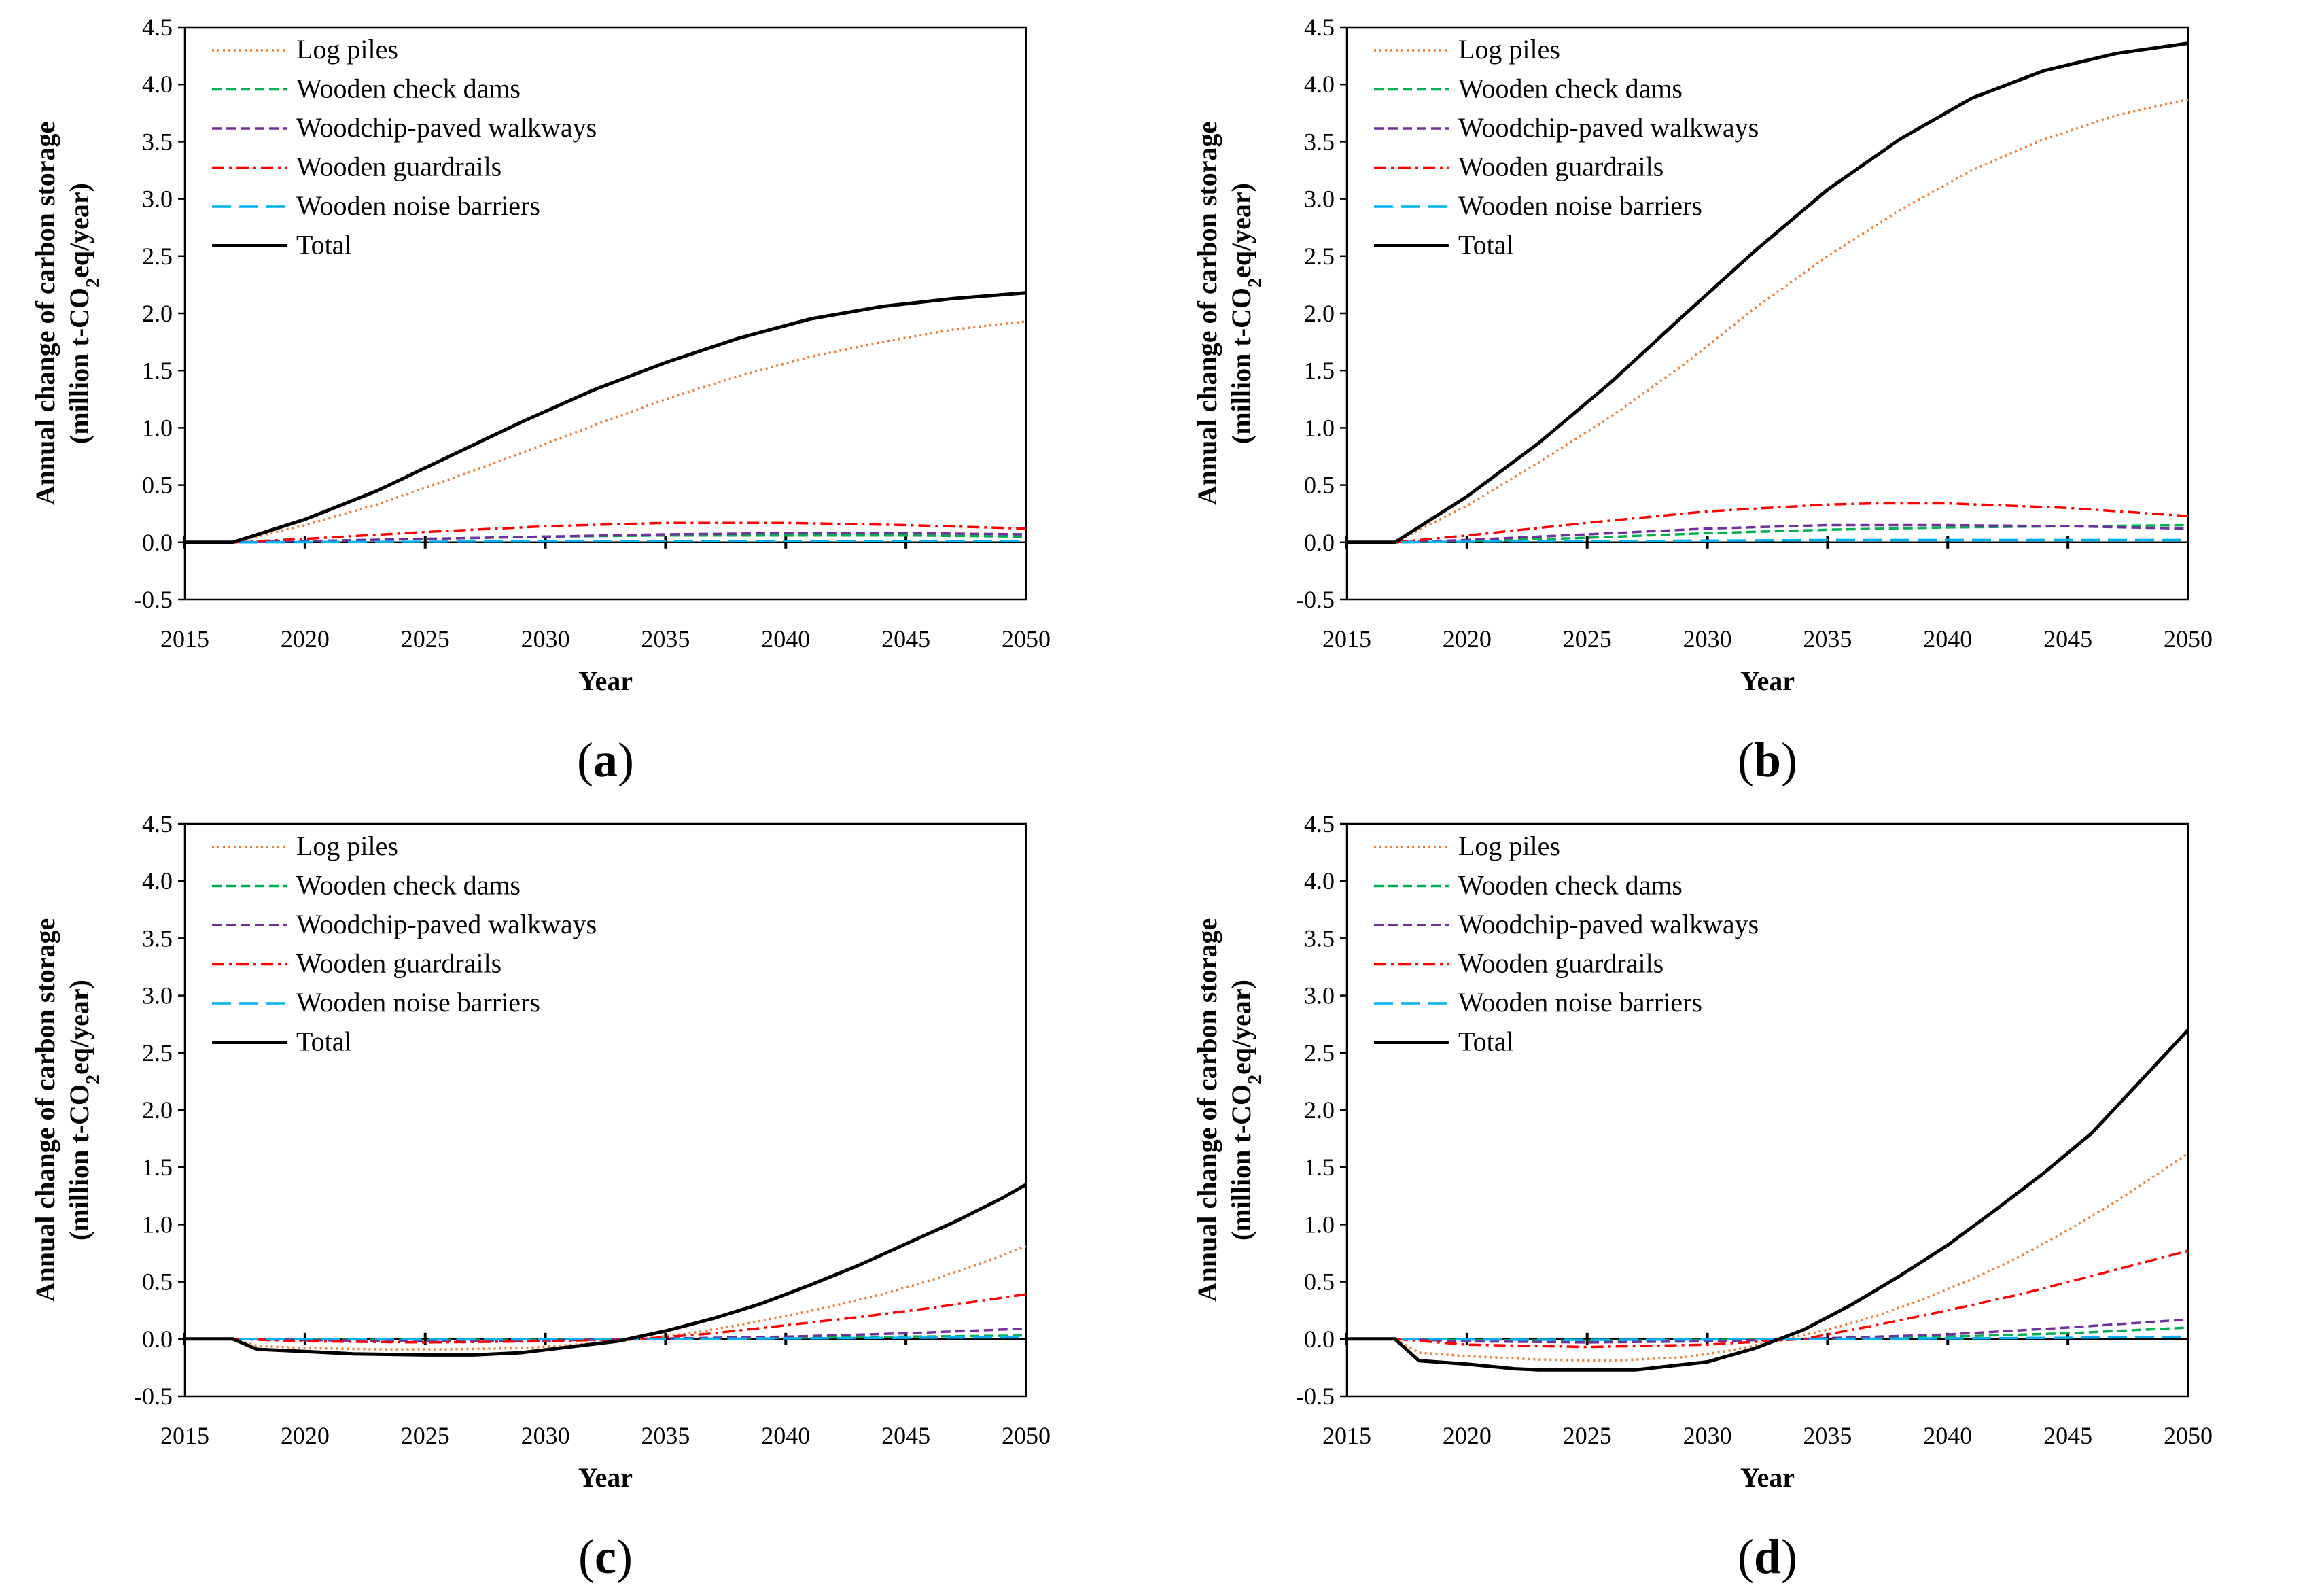 This screenshot has width=2324, height=1594. What do you see at coordinates (1319, 1167) in the screenshot?
I see `y-tick-label: 1.5` at bounding box center [1319, 1167].